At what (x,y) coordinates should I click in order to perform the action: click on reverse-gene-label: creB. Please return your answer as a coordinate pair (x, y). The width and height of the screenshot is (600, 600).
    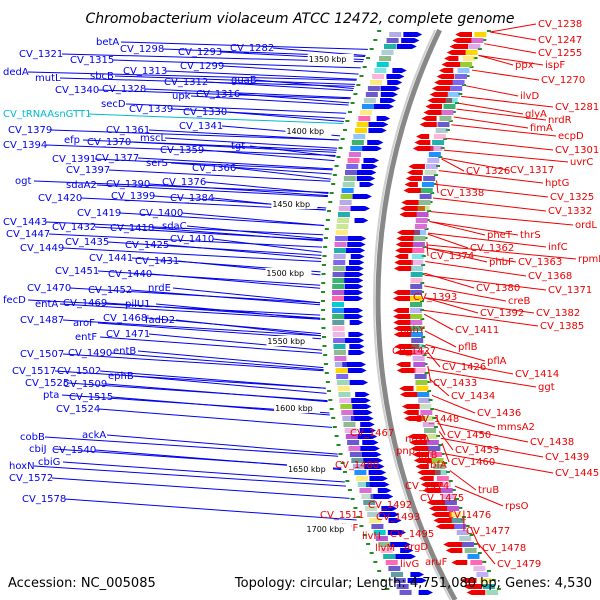
    Looking at the image, I should click on (519, 301).